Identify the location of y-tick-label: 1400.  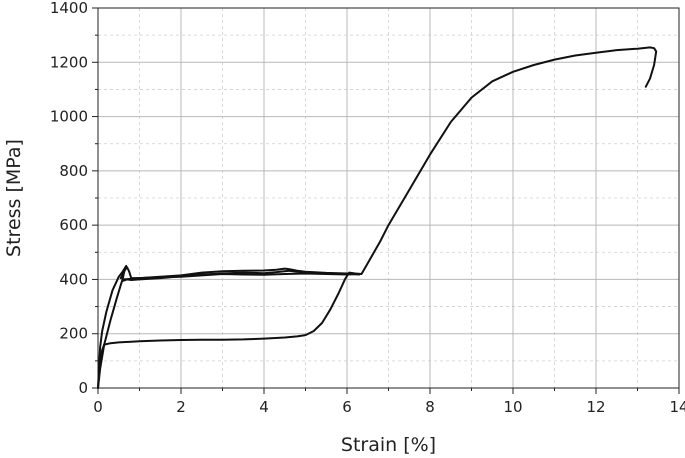
(69, 8).